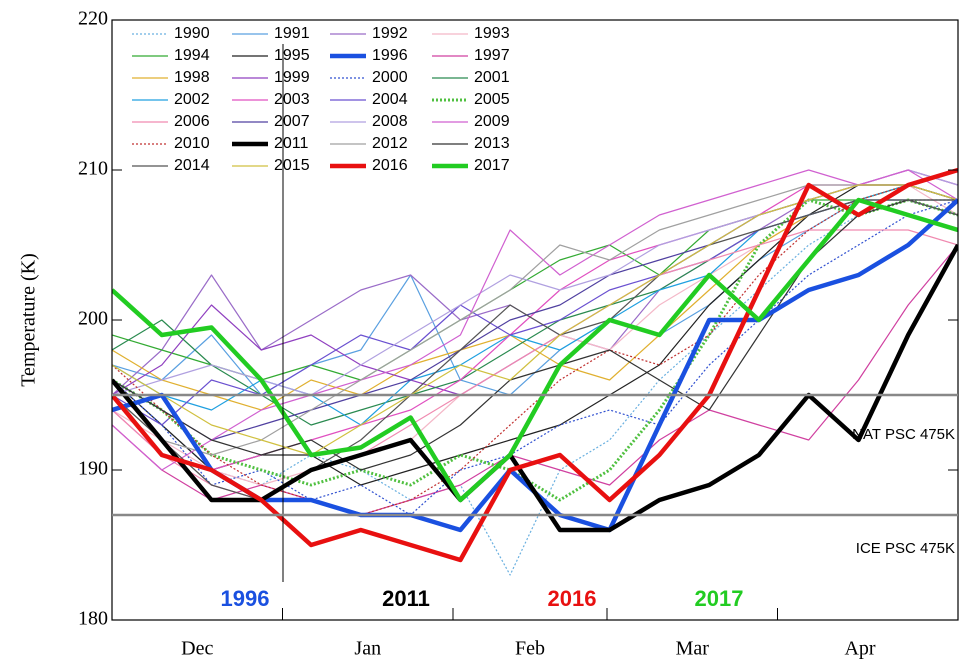  What do you see at coordinates (245, 598) in the screenshot?
I see `year-annotation: 1996` at bounding box center [245, 598].